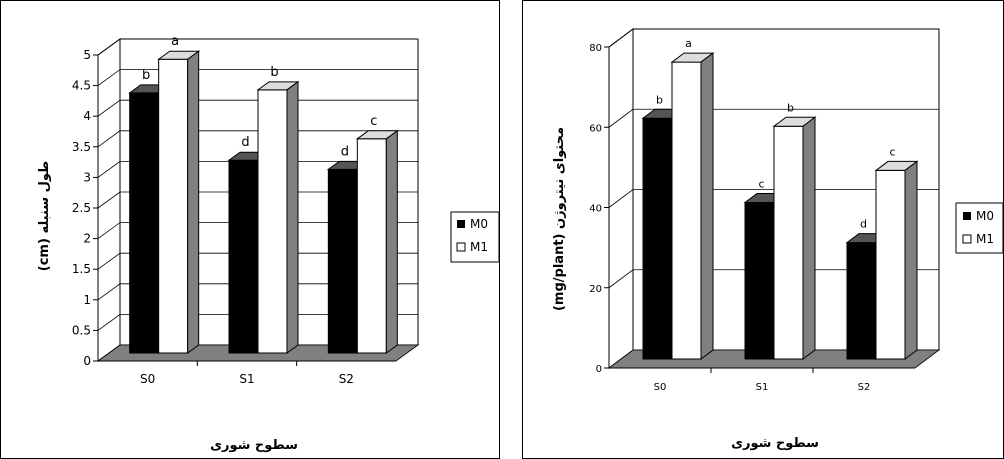  Describe the element at coordinates (595, 289) in the screenshot. I see `y-tick-label: 20` at that location.